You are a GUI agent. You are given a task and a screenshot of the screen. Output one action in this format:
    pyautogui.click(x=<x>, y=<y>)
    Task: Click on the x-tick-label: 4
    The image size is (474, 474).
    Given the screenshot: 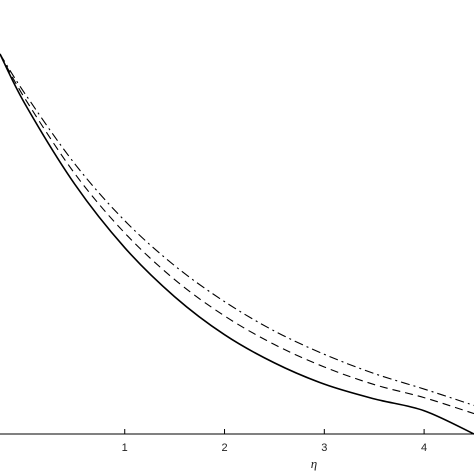 What is the action you would take?
    pyautogui.click(x=424, y=448)
    